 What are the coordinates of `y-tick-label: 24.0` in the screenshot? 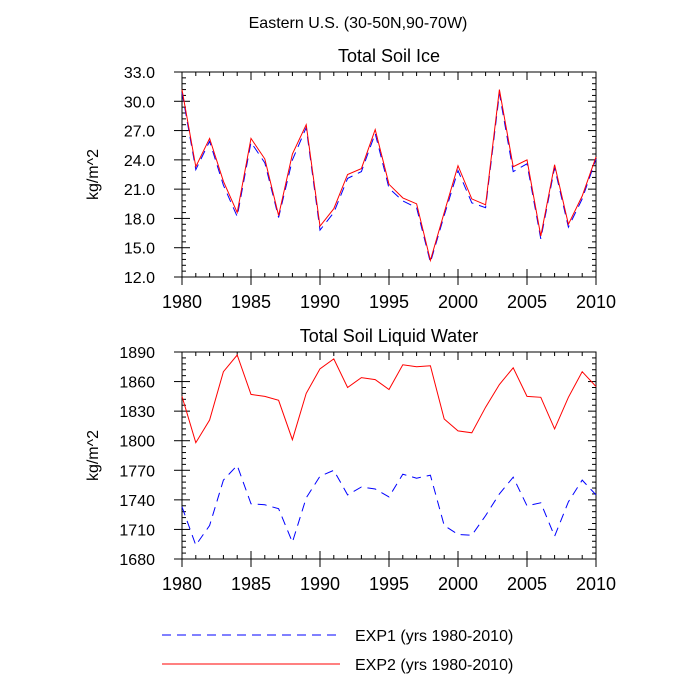 It's located at (139, 161).